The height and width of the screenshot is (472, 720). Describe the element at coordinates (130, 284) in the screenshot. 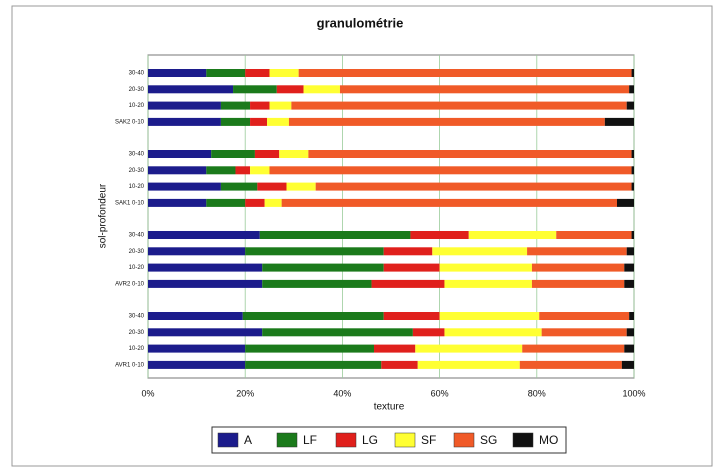

I see `y-tick-label: AVR2 0-10` at that location.